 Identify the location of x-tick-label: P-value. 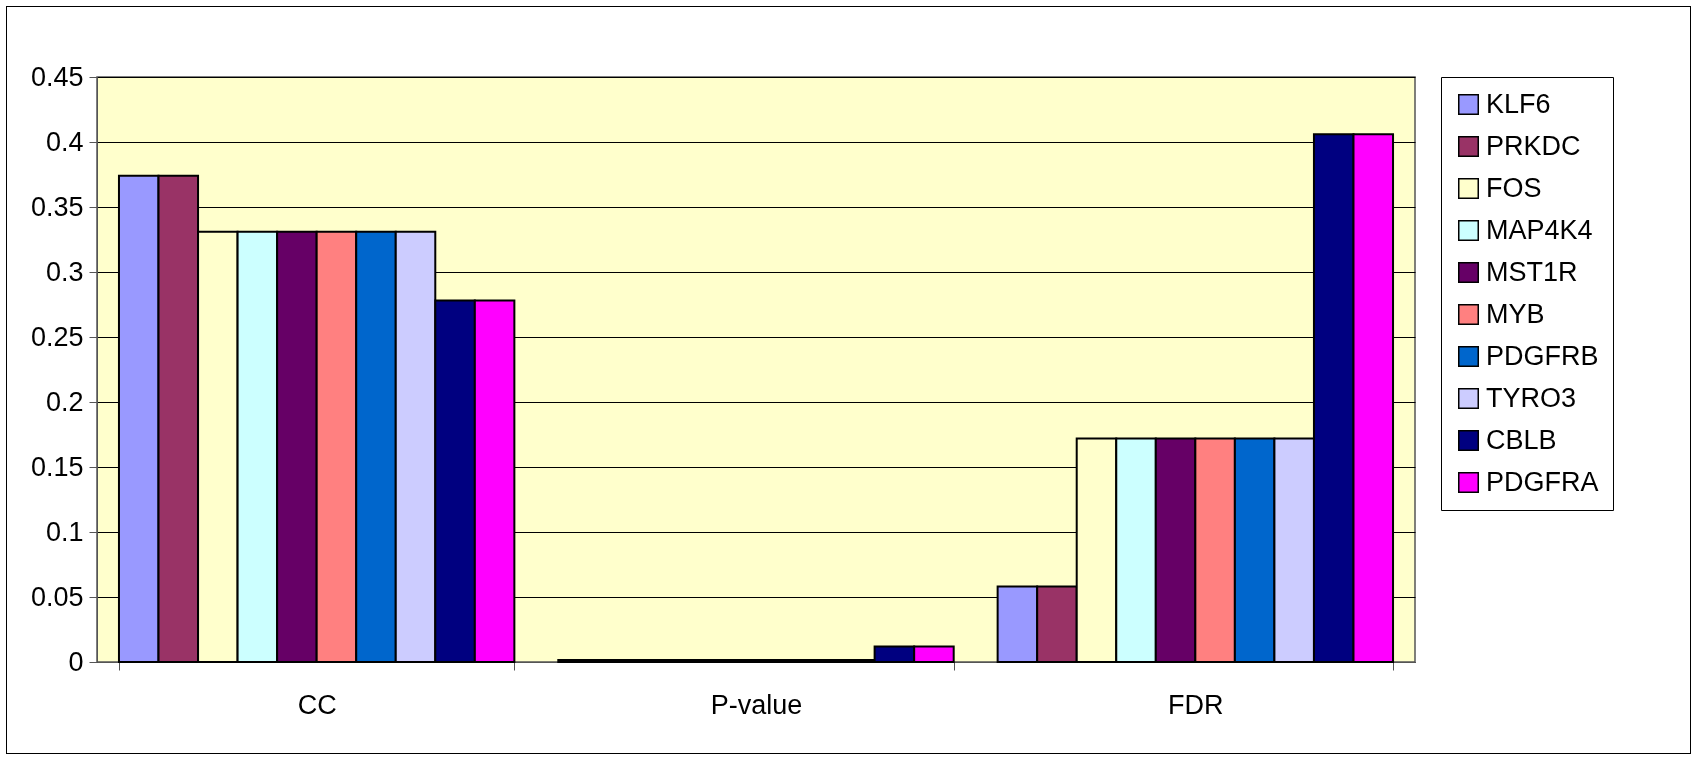
(756, 704).